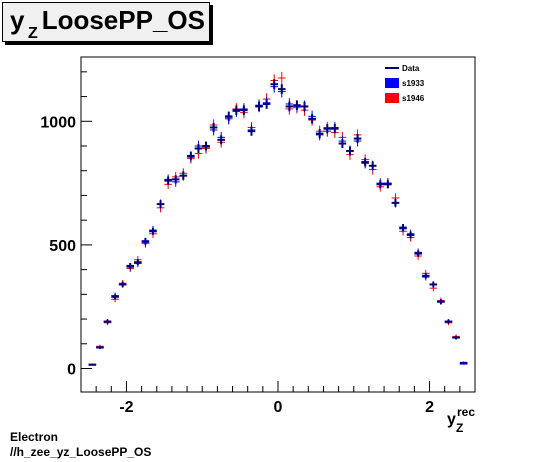 This screenshot has height=462, width=546. What do you see at coordinates (126, 407) in the screenshot?
I see `x-tick-label: -2` at bounding box center [126, 407].